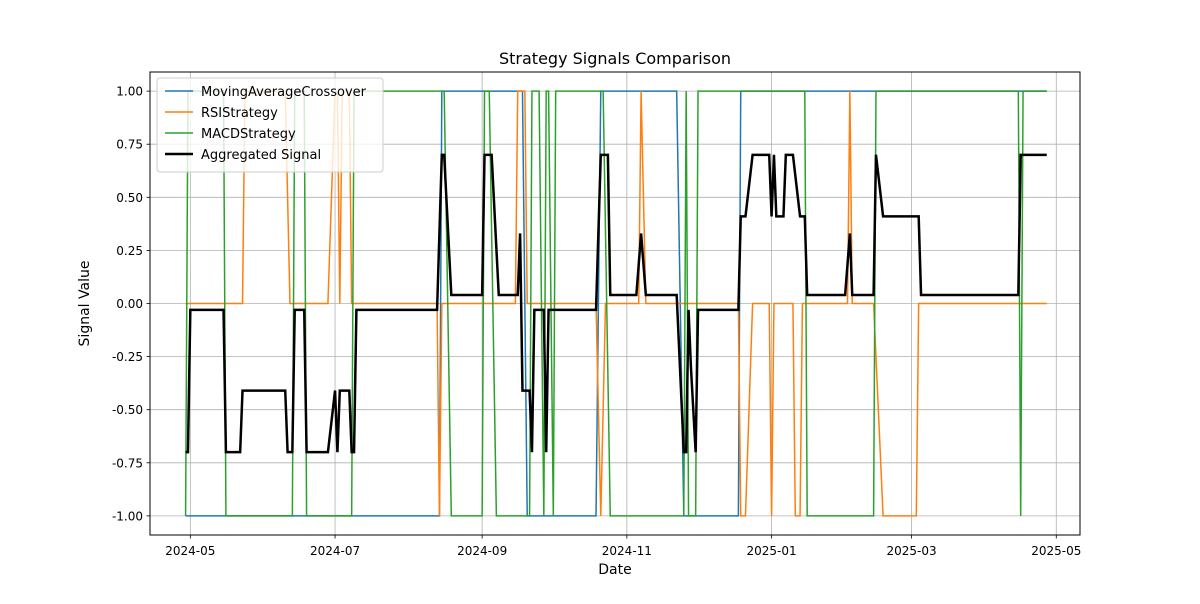  What do you see at coordinates (261, 155) in the screenshot?
I see `legend-label: Aggregated Signal` at bounding box center [261, 155].